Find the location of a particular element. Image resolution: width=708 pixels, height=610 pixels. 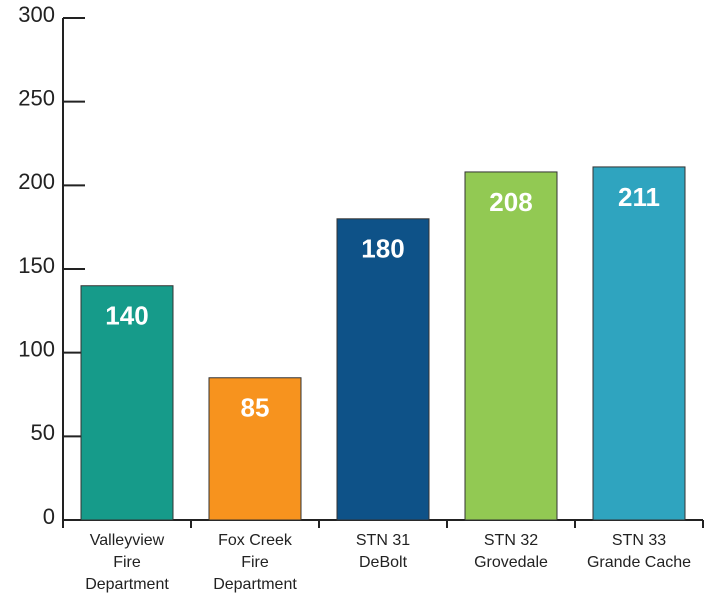

y-tick-label: 150 is located at coordinates (36, 265).